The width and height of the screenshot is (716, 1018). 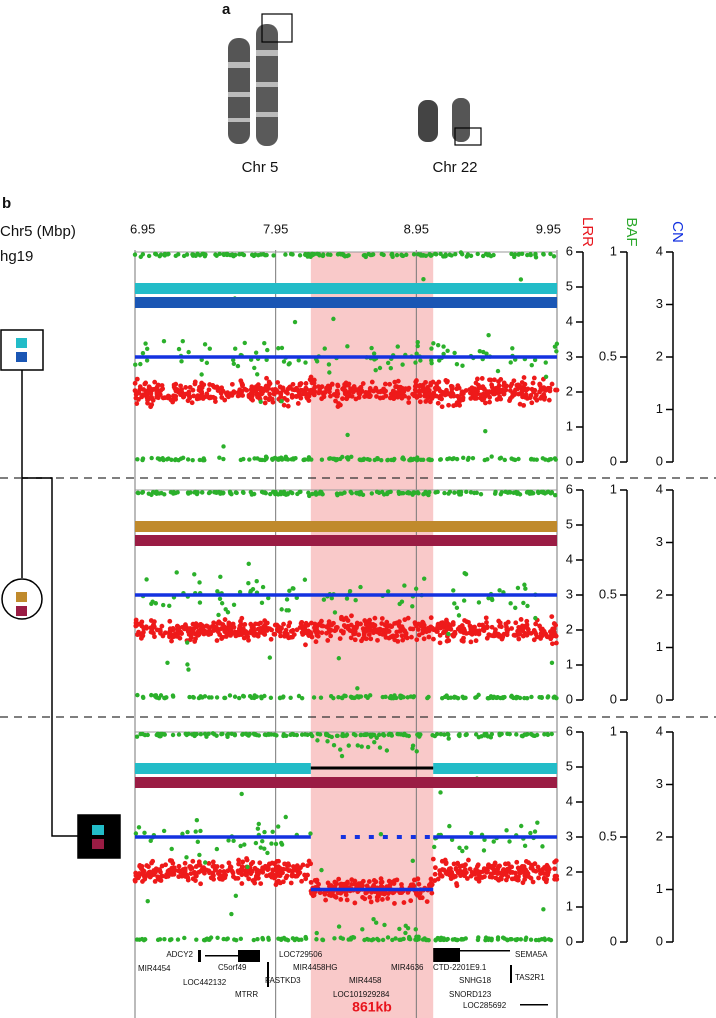 I want to click on gene-label: TAS2R1, so click(x=530, y=977).